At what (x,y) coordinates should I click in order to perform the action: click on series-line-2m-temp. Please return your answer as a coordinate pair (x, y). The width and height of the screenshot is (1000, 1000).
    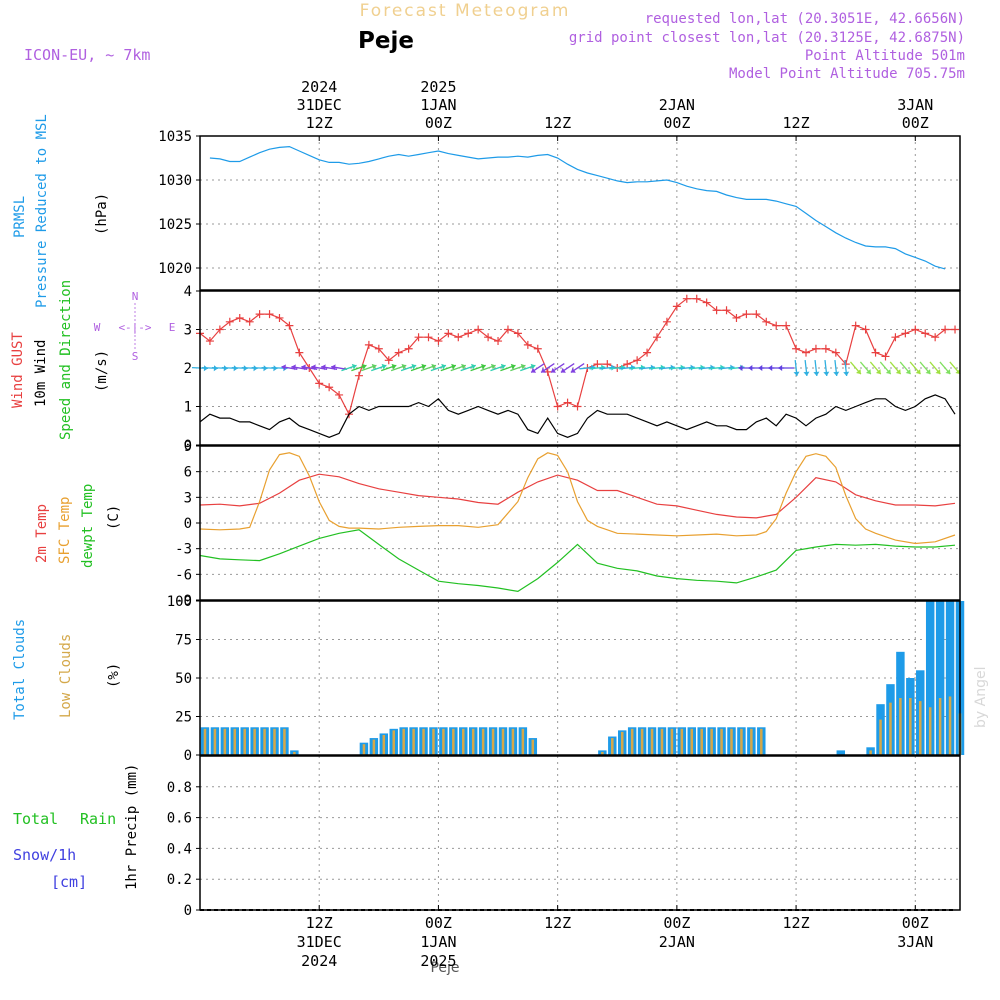
    Looking at the image, I should click on (577, 496).